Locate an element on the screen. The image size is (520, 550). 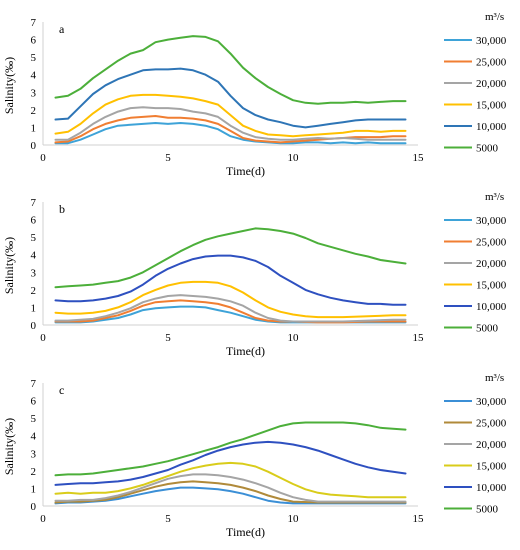
panel-letter: c is located at coordinates (61, 390).